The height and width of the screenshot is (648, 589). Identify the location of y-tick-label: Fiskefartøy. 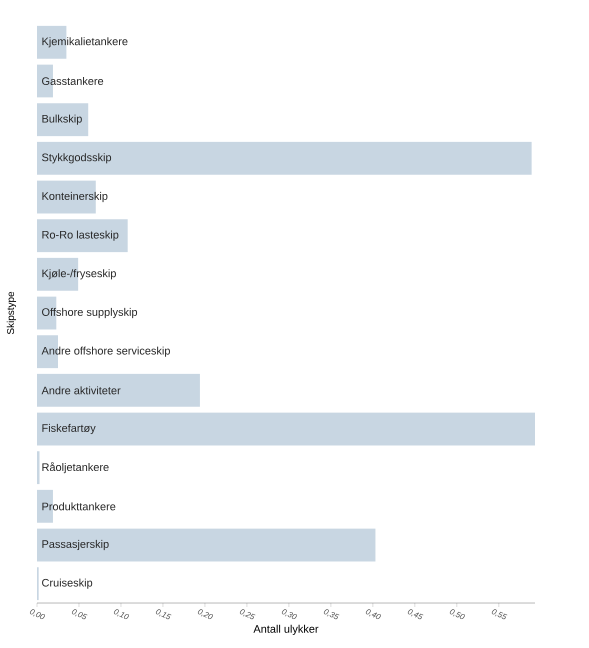
(69, 429).